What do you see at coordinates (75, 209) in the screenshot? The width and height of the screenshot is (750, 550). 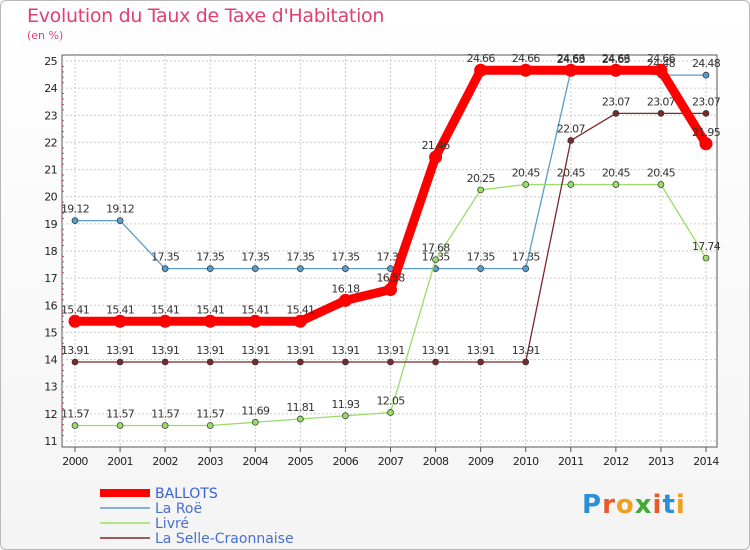 I see `data-label: 19.12` at bounding box center [75, 209].